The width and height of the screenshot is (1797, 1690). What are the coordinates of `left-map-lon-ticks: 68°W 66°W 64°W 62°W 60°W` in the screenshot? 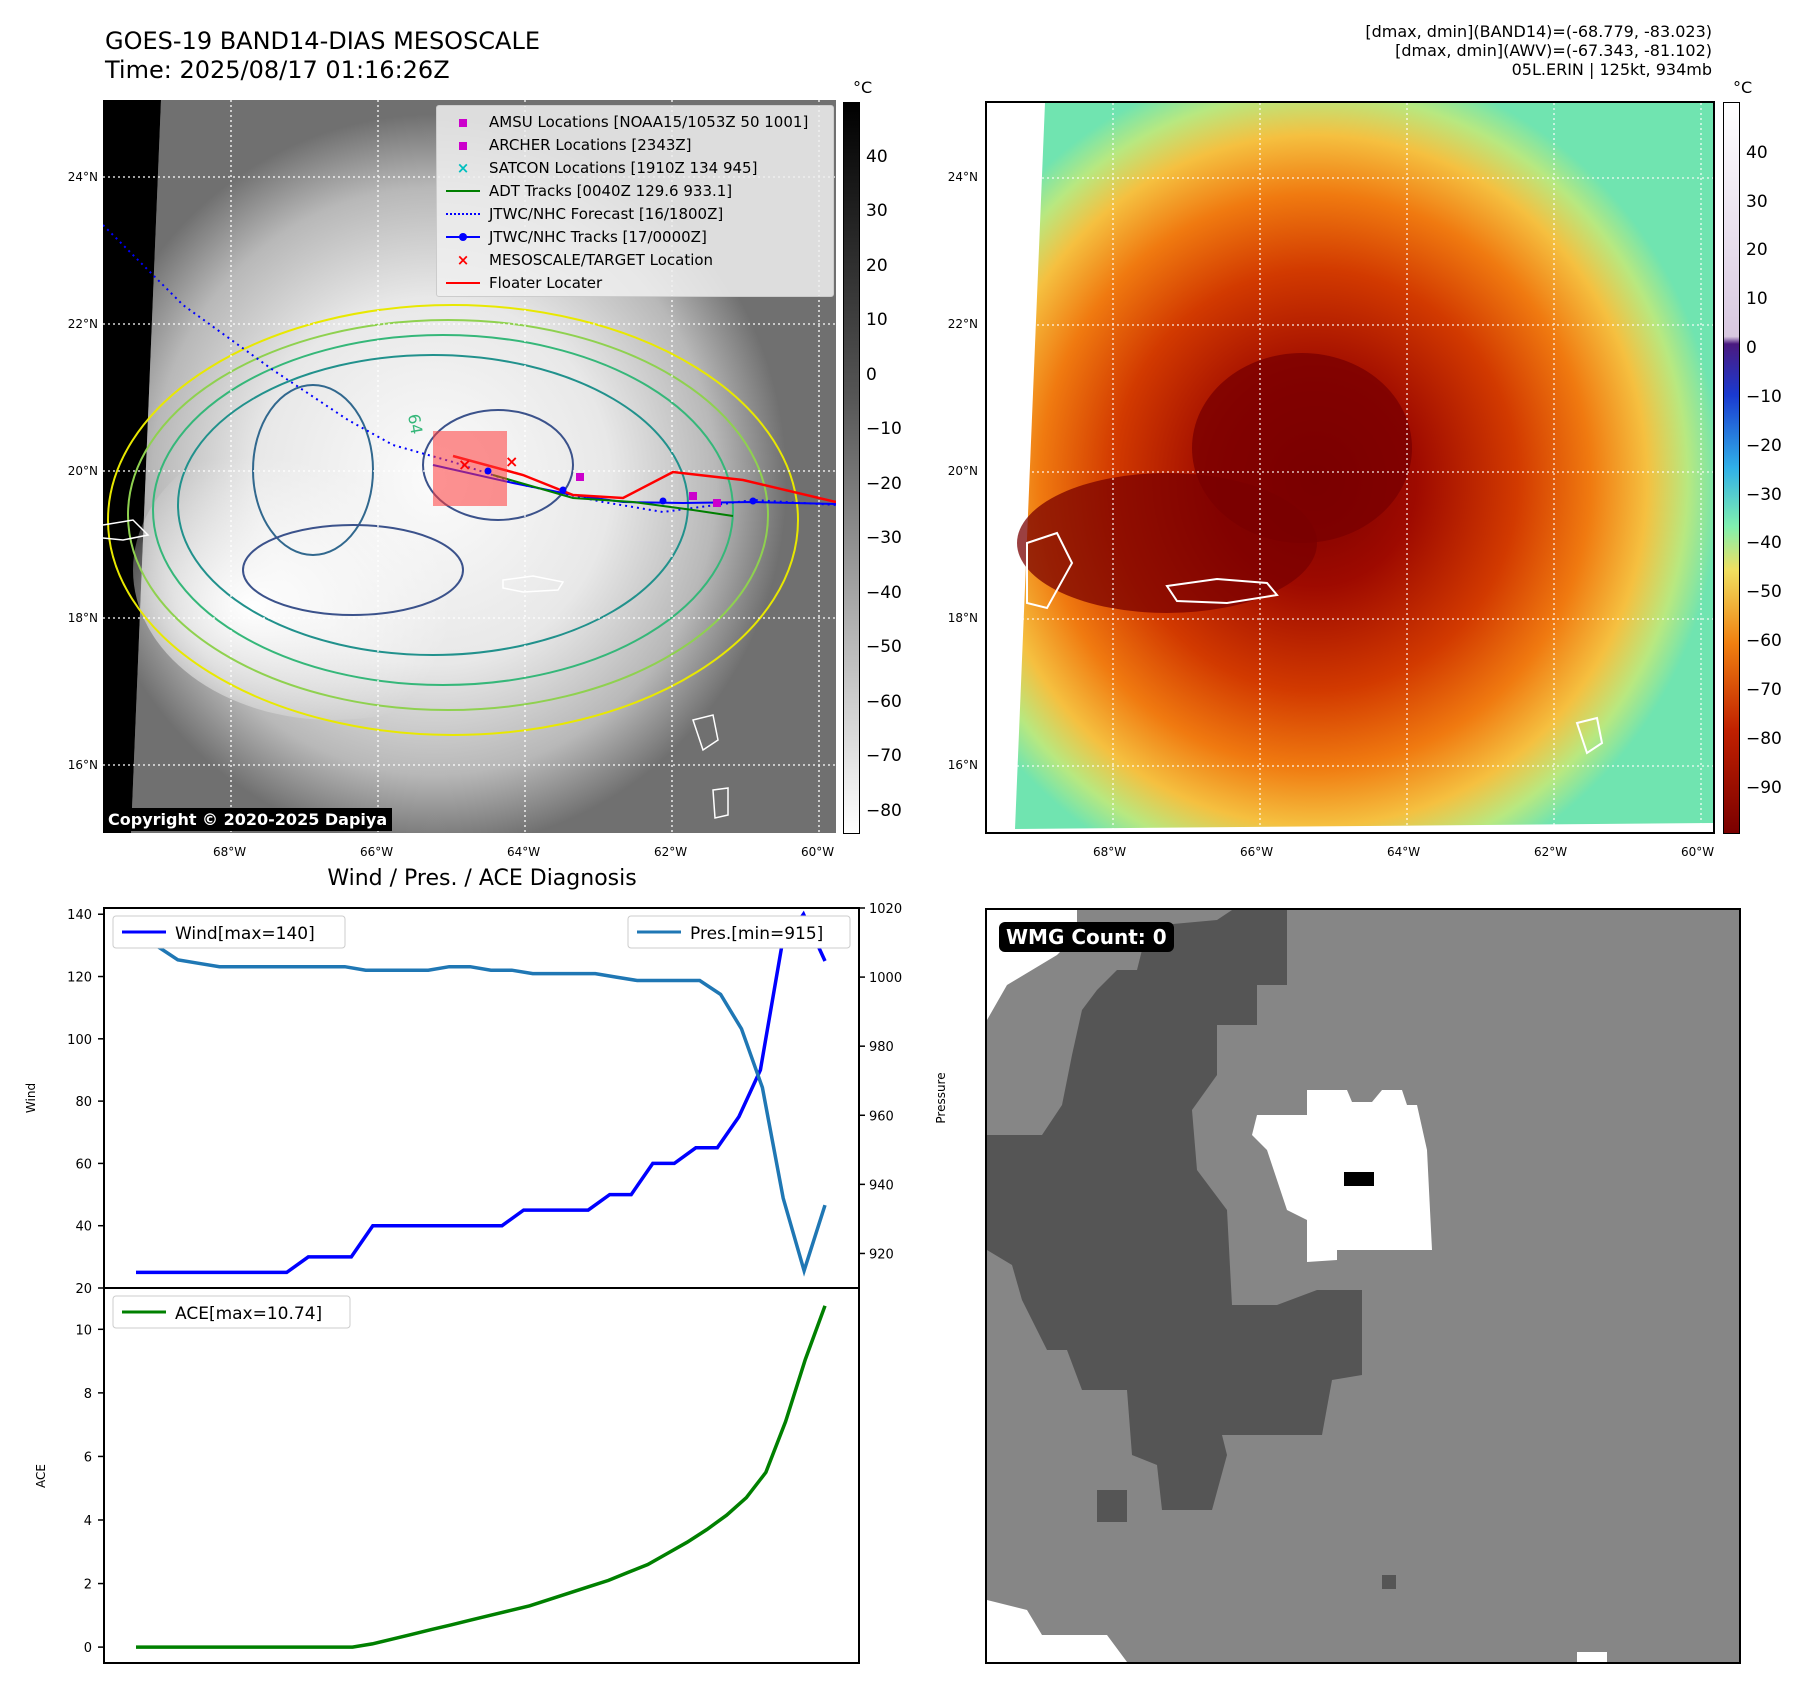 It's located at (469, 855).